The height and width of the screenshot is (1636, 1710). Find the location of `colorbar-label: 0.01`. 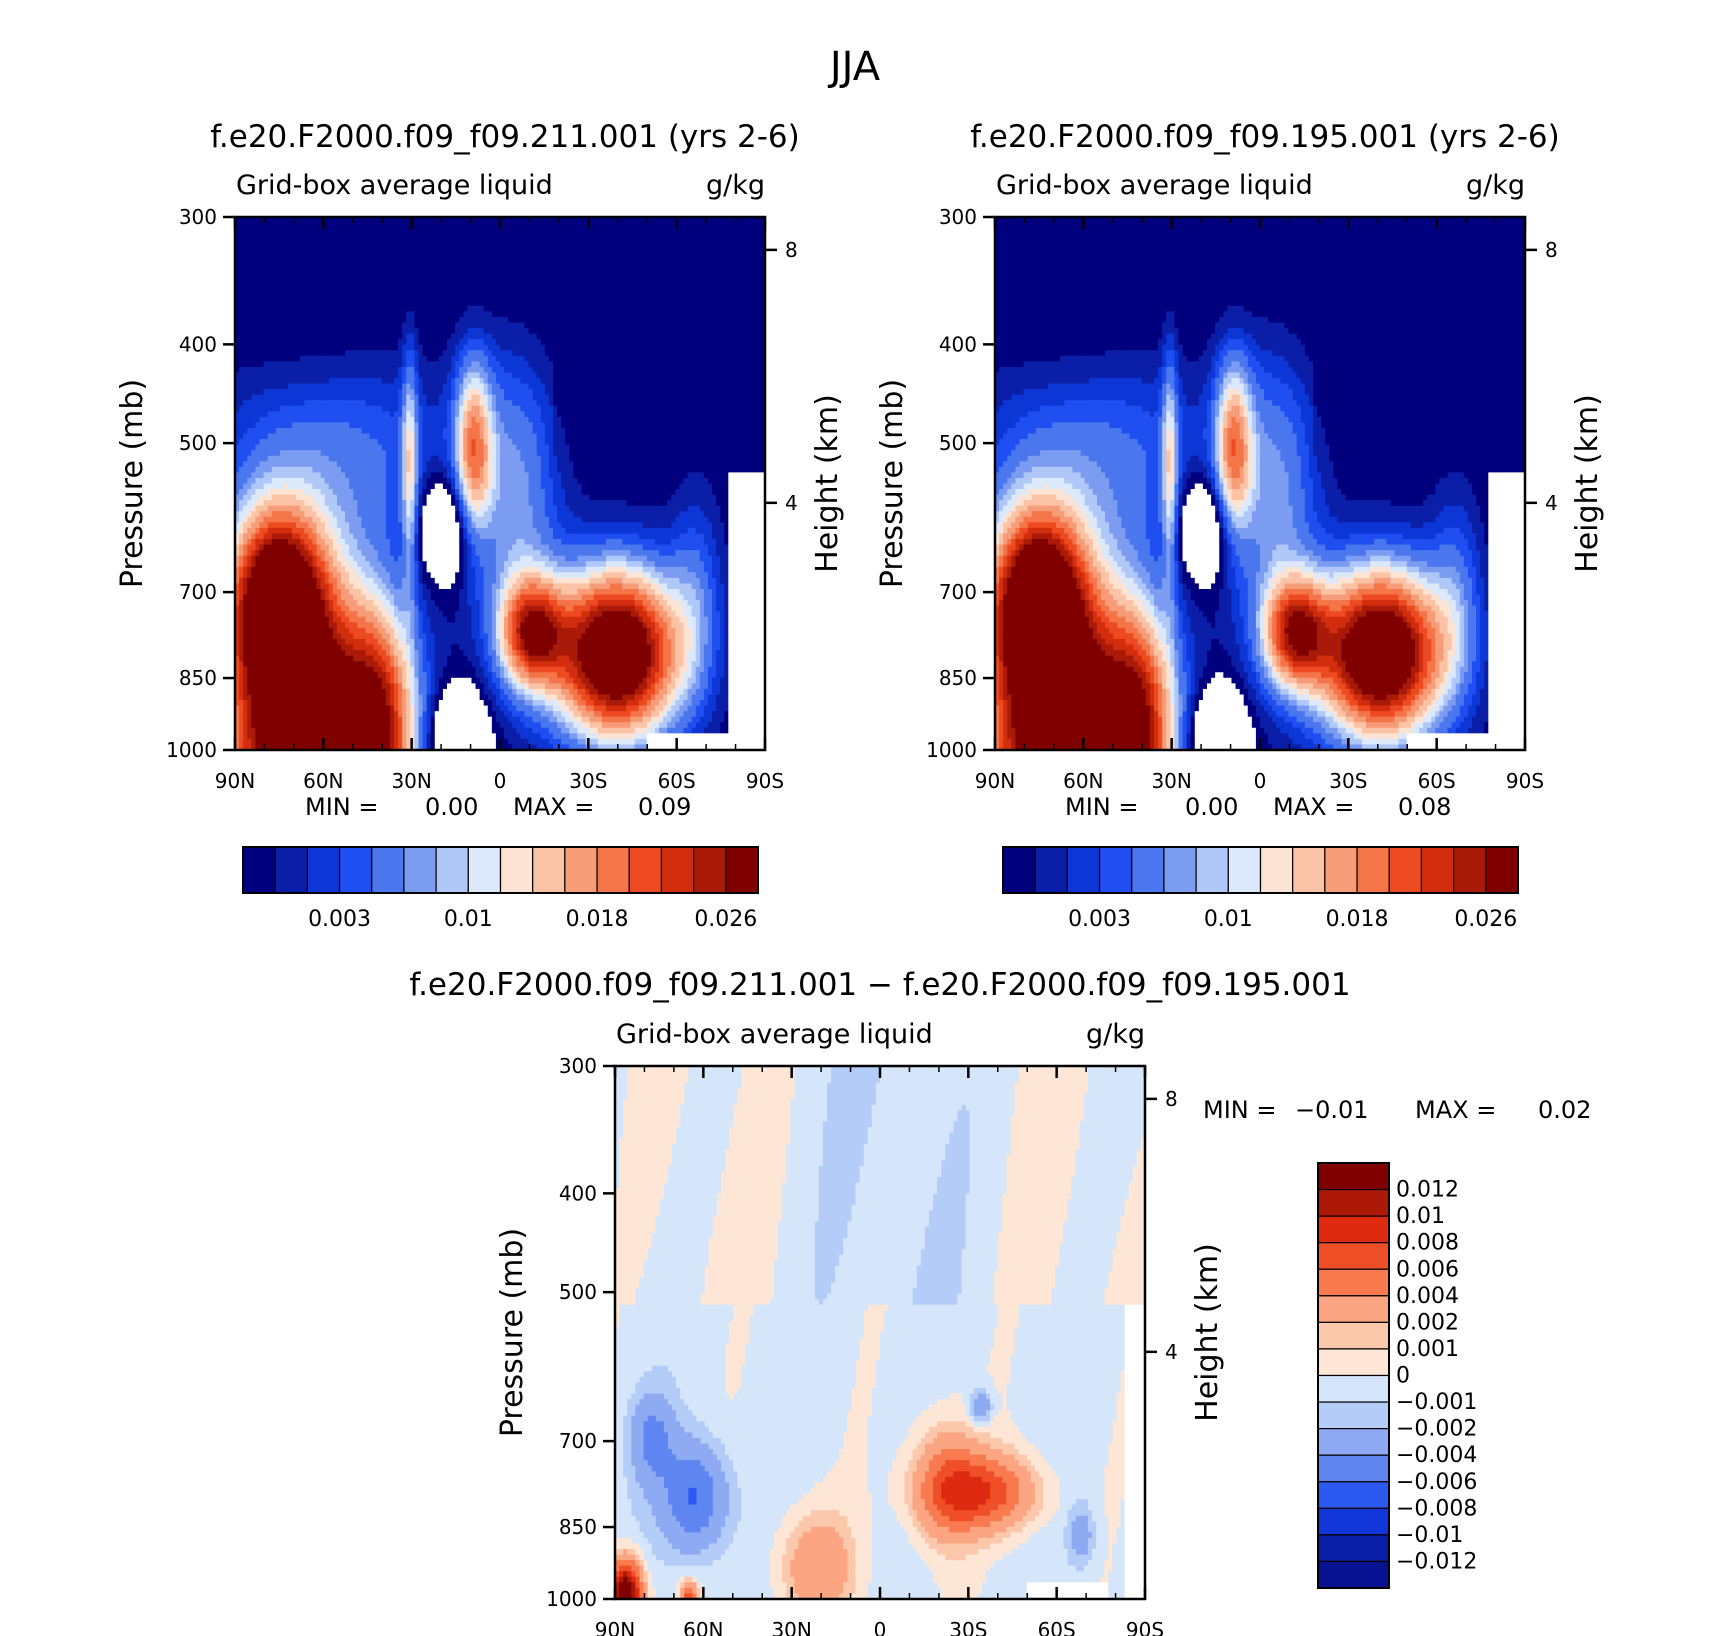

colorbar-label: 0.01 is located at coordinates (1420, 1216).